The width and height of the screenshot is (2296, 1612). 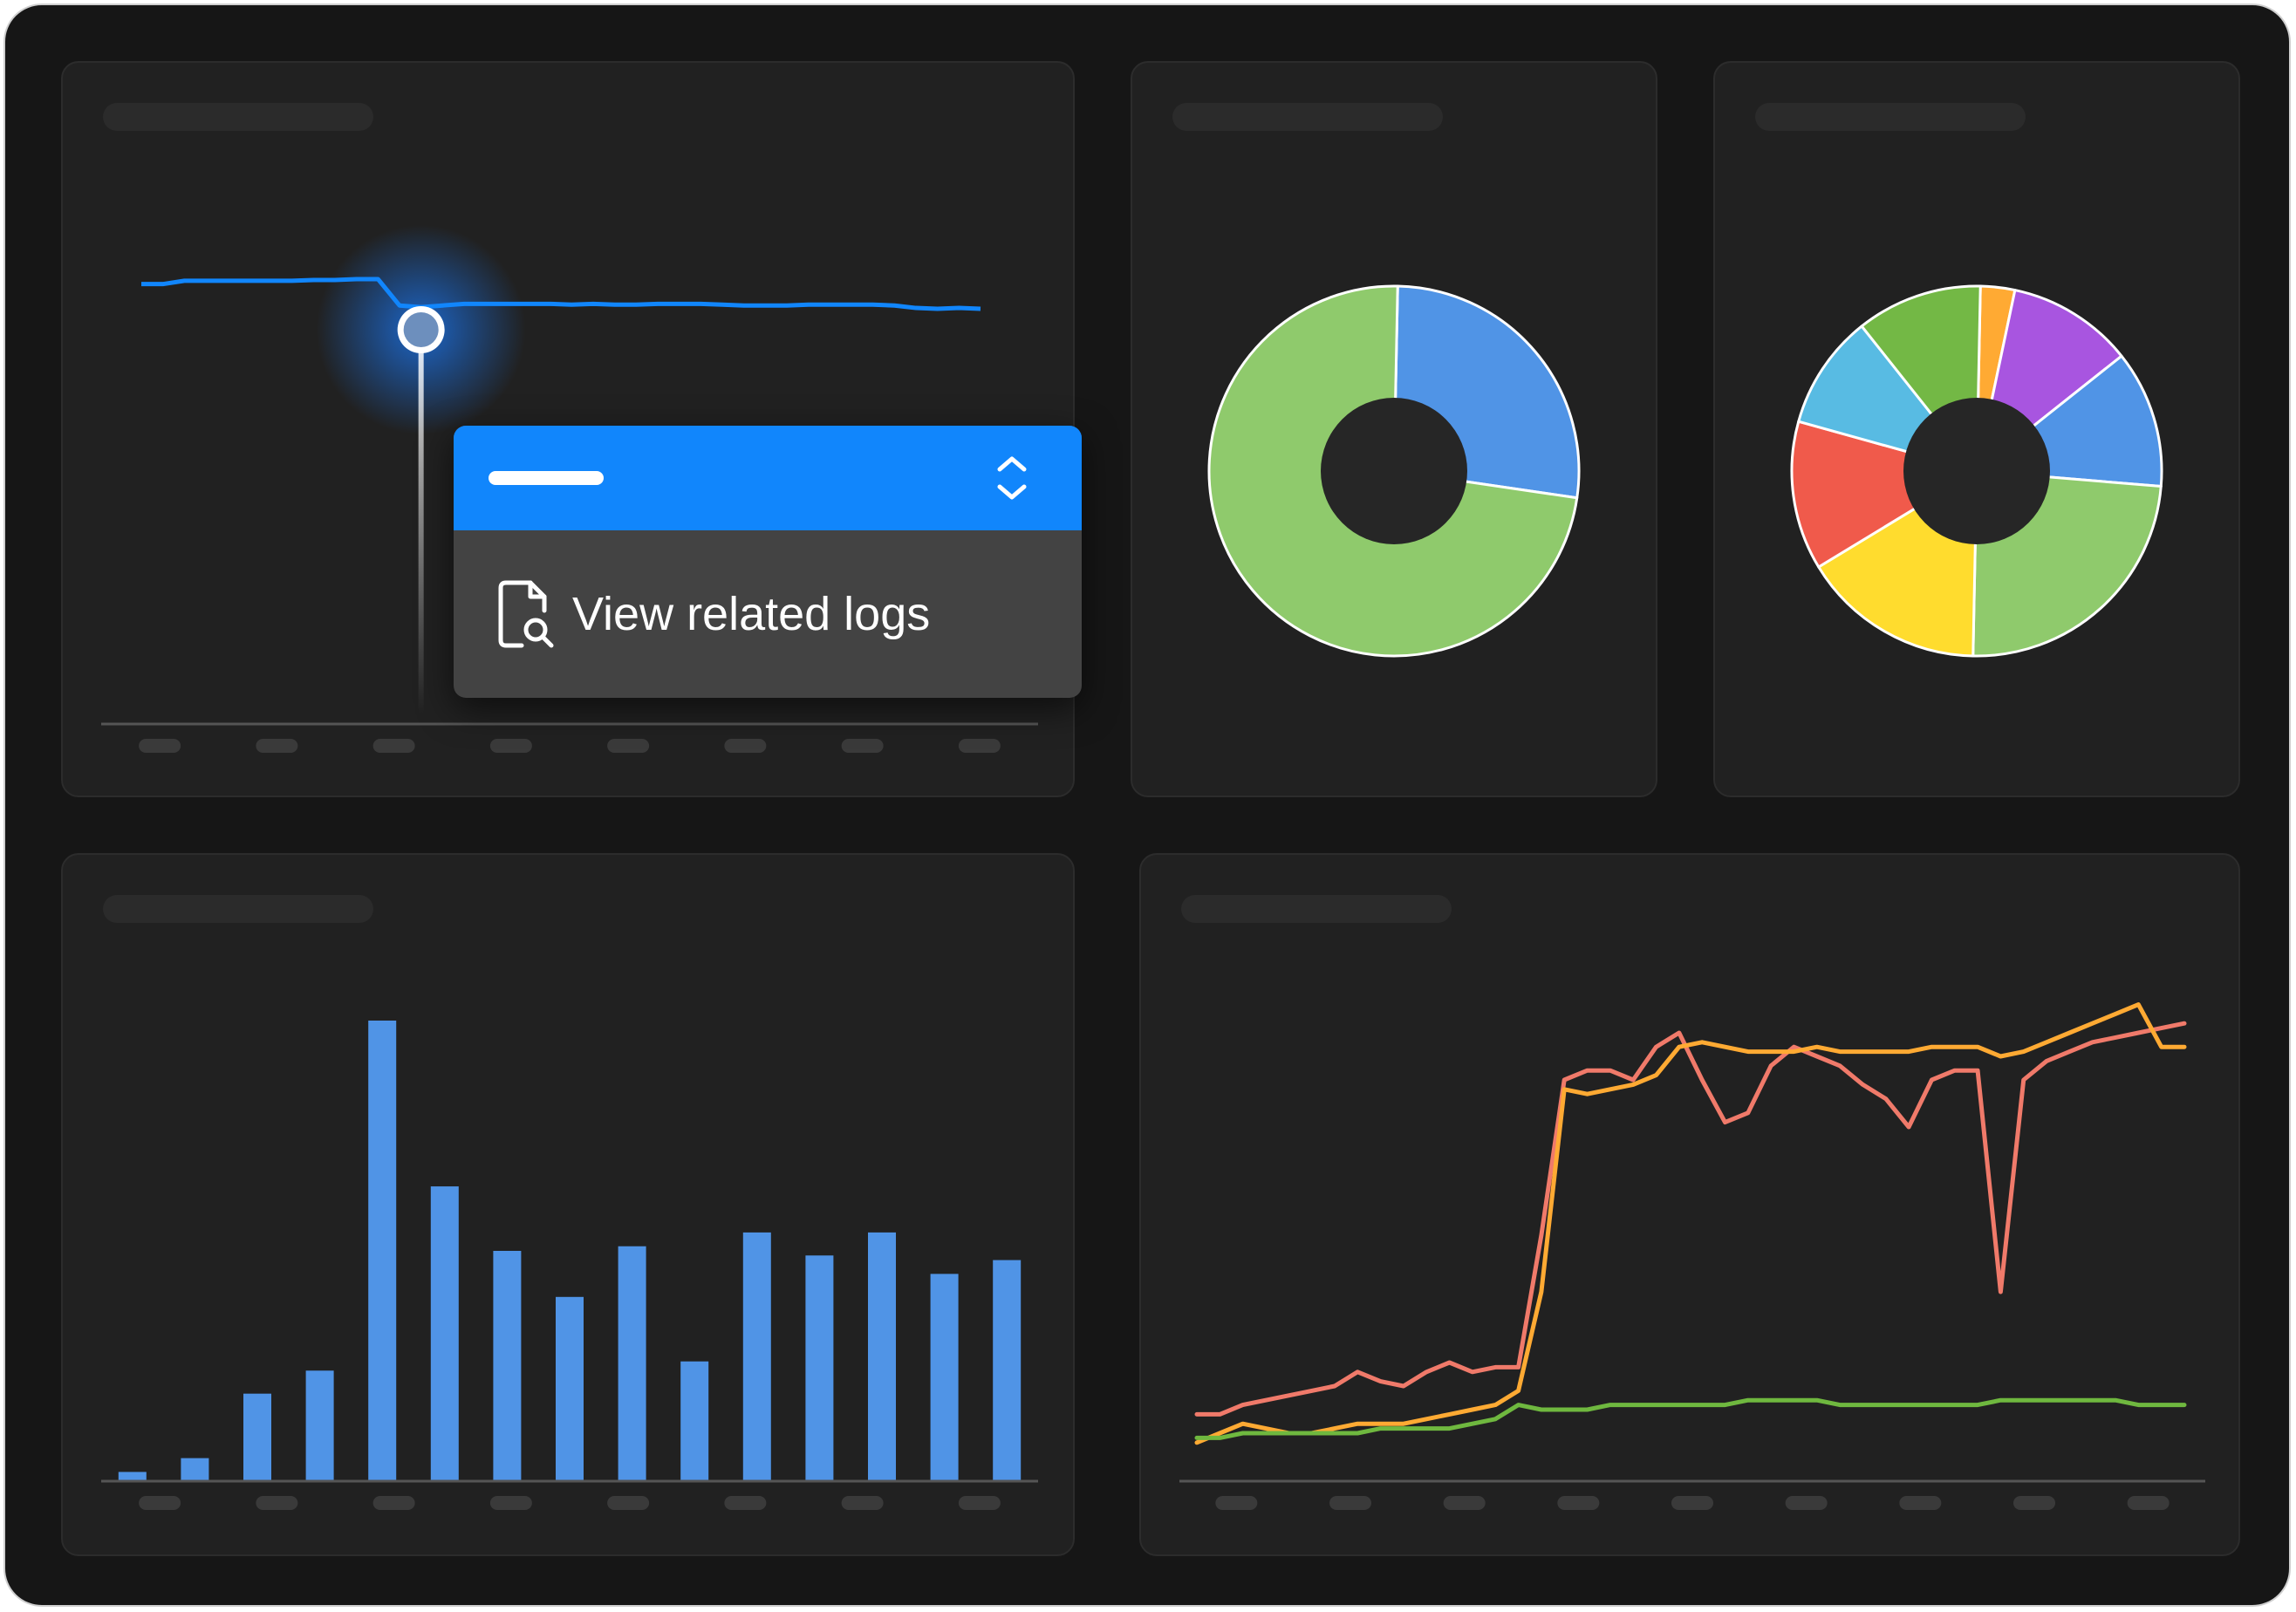 I want to click on donut-chart, so click(x=1395, y=431).